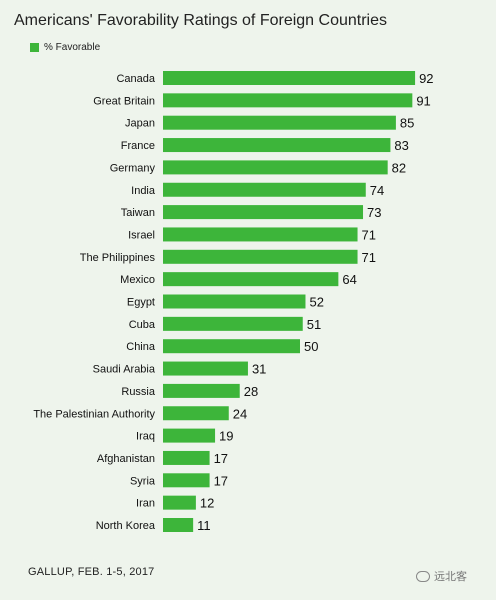  I want to click on value-label: 74, so click(377, 190).